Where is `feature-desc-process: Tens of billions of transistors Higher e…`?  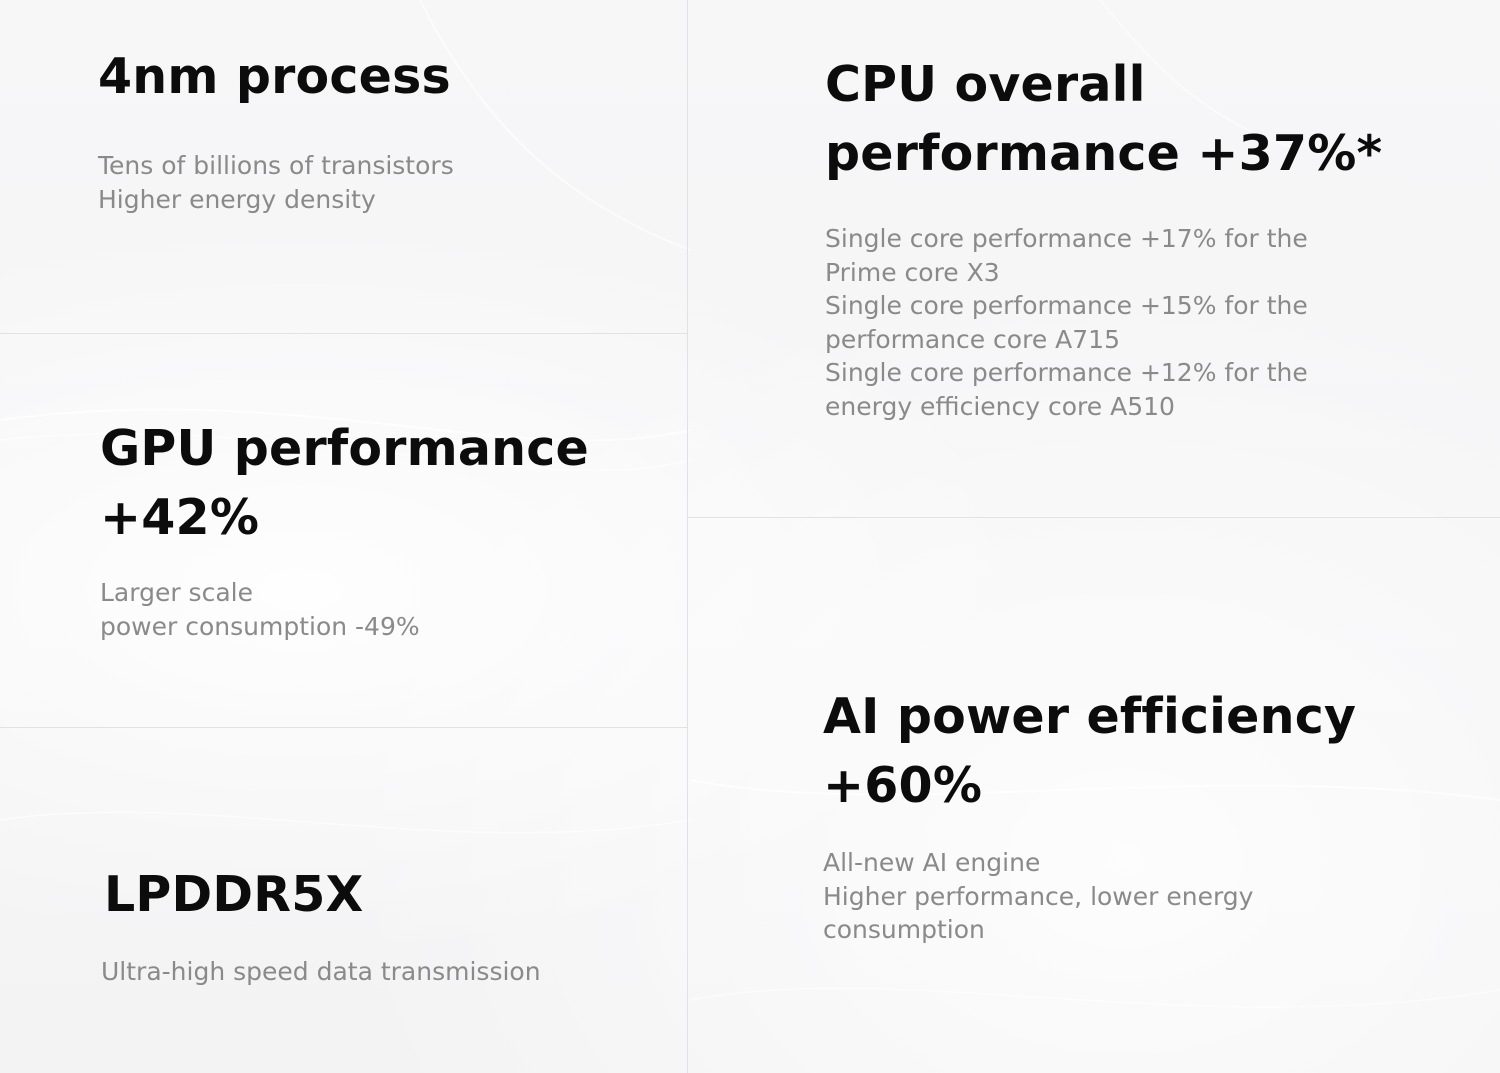
feature-desc-process: Tens of billions of transistors Higher e… is located at coordinates (276, 182).